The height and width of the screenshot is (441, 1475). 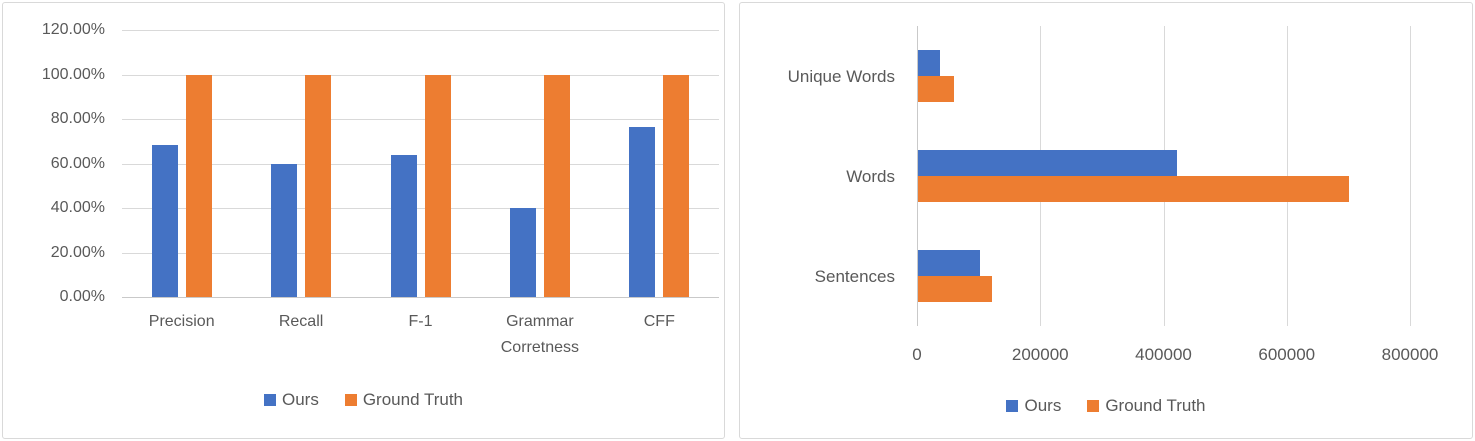 What do you see at coordinates (181, 321) in the screenshot?
I see `category-label: Precision` at bounding box center [181, 321].